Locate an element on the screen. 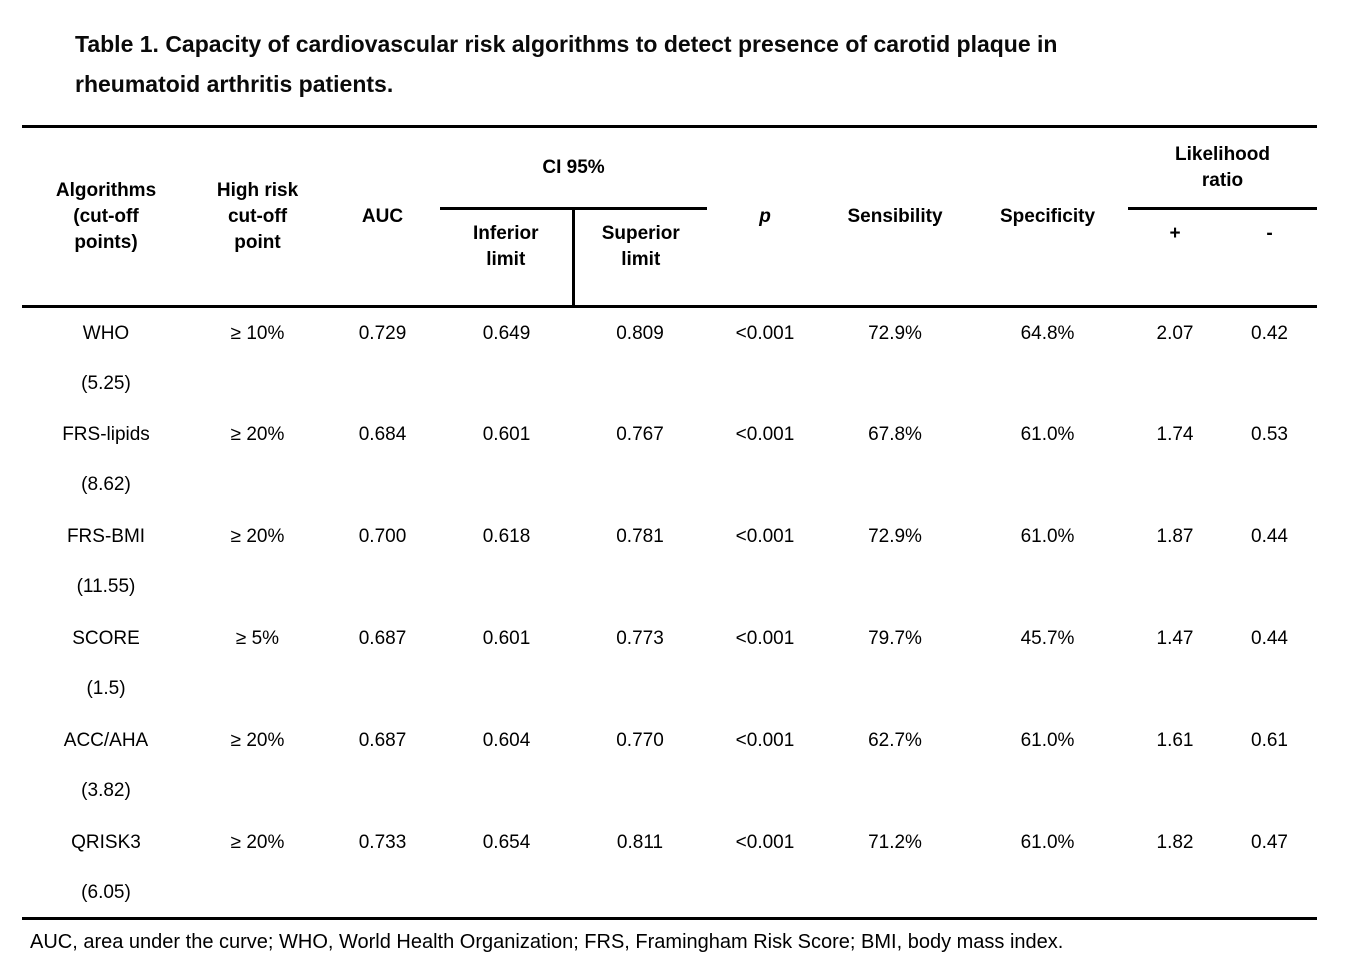 This screenshot has width=1350, height=964. cell-superior-limit: 0.809 is located at coordinates (640, 333).